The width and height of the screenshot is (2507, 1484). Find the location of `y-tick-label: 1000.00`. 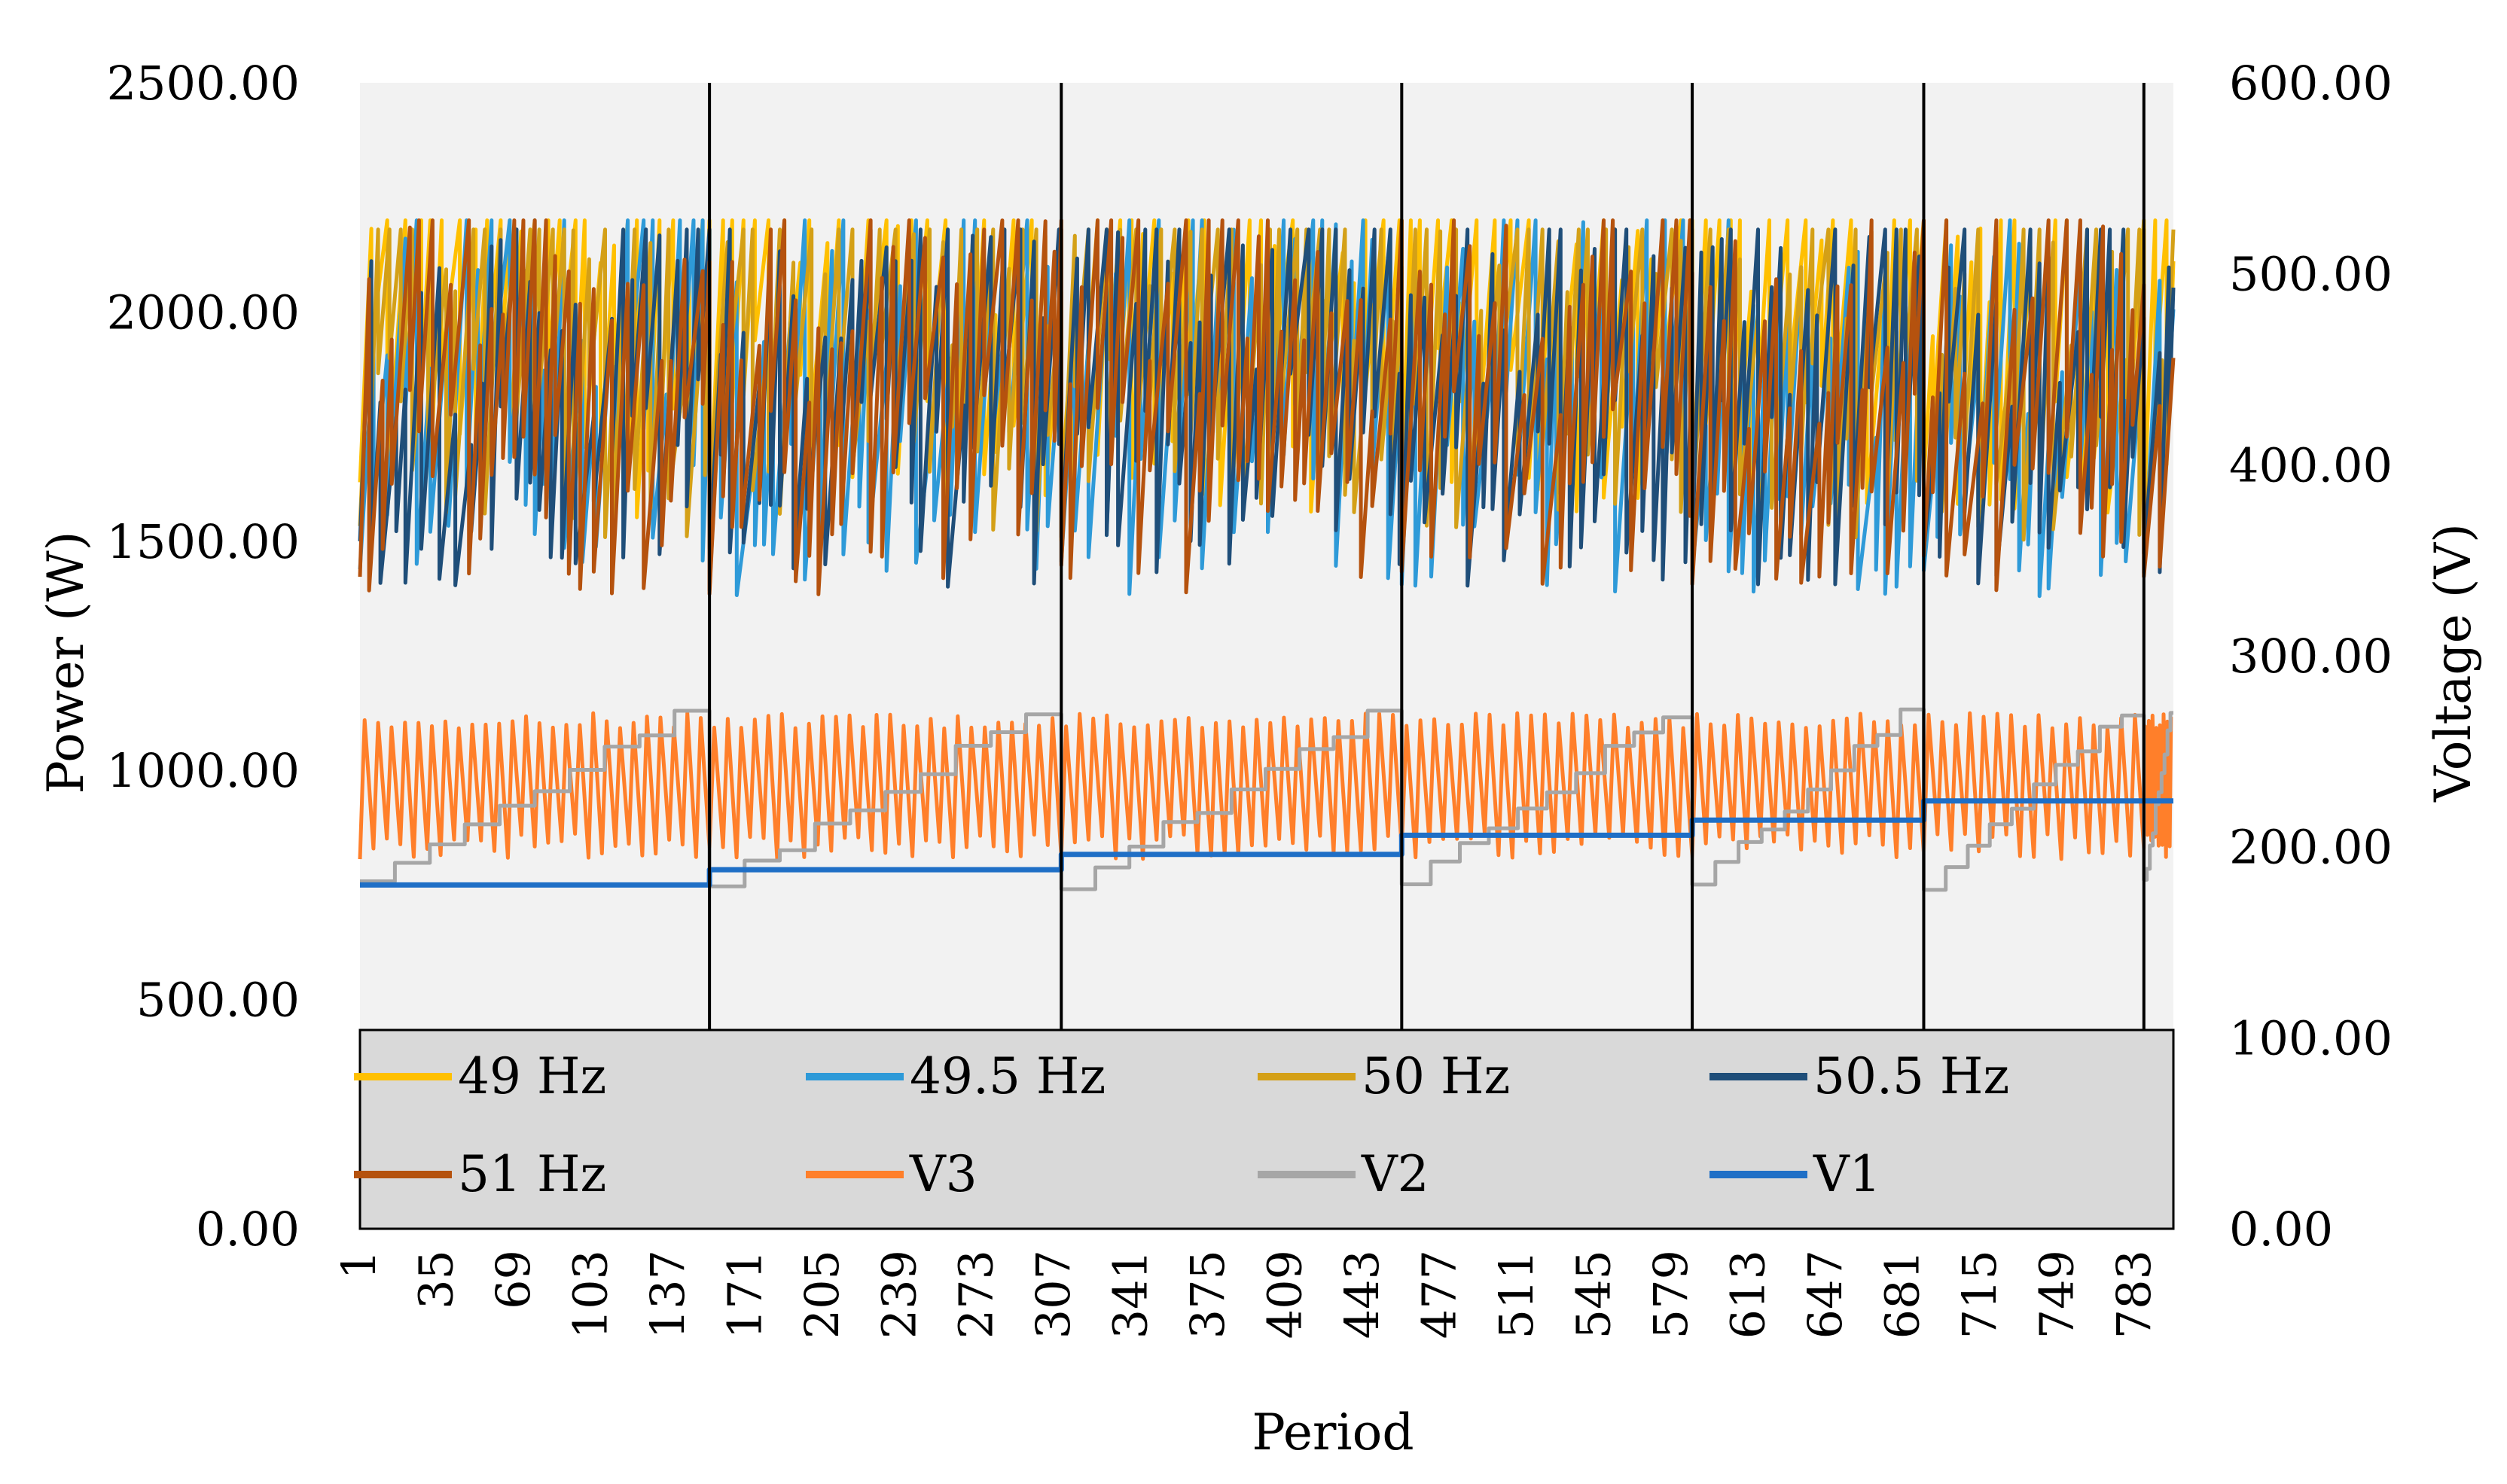

y-tick-label: 1000.00 is located at coordinates (204, 770).